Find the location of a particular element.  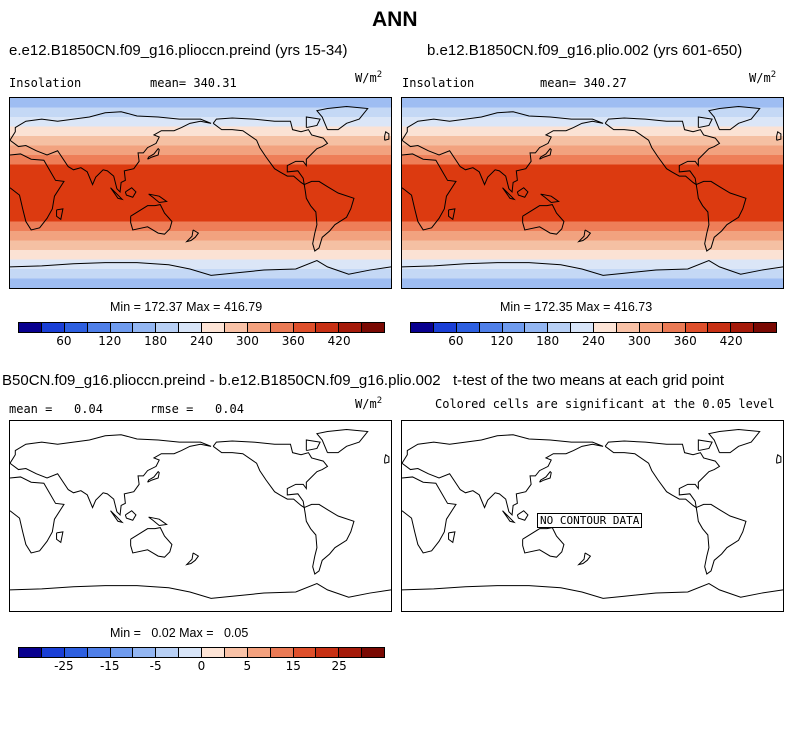

minmax-label-top-right: Min = 172.35 Max = 416.73 is located at coordinates (576, 307).